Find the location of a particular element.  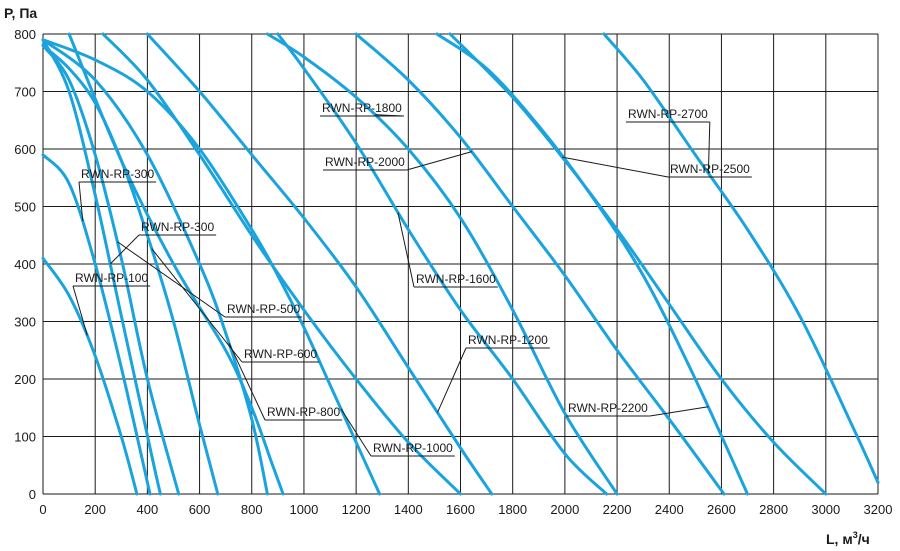

x-axis-title: L, м3/ч is located at coordinates (848, 538).